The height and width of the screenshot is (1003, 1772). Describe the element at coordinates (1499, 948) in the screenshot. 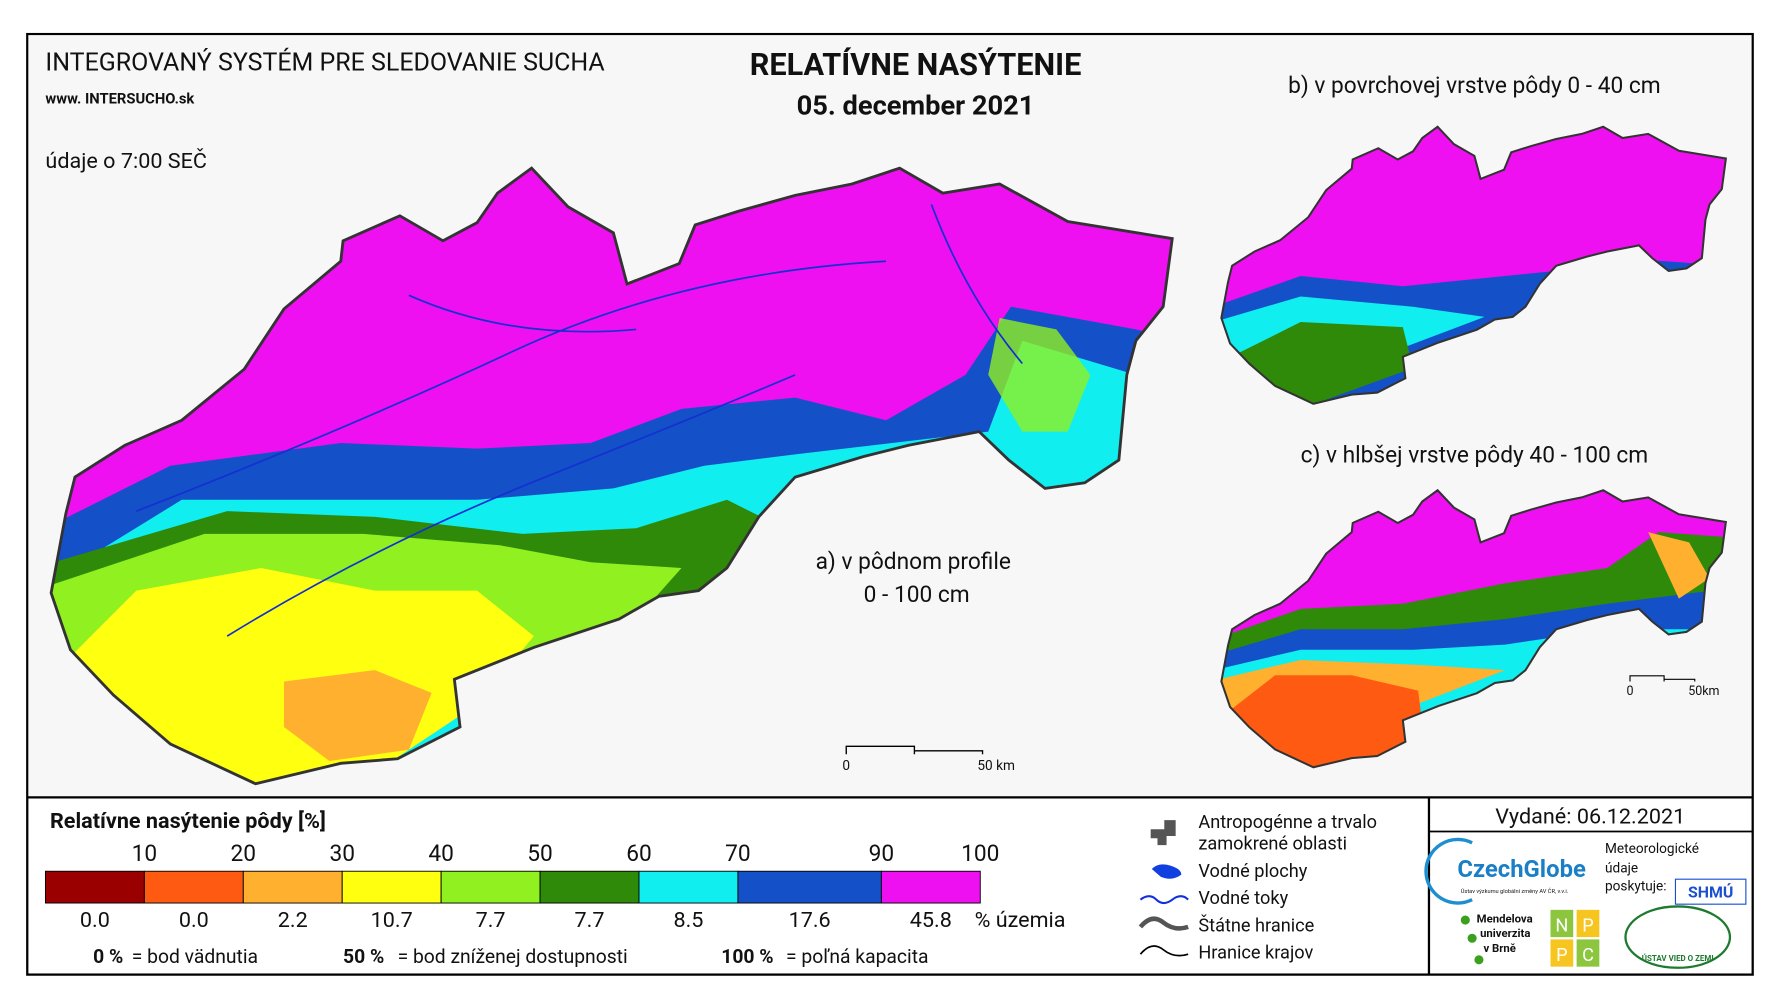

I see `mendel: v Brně` at that location.